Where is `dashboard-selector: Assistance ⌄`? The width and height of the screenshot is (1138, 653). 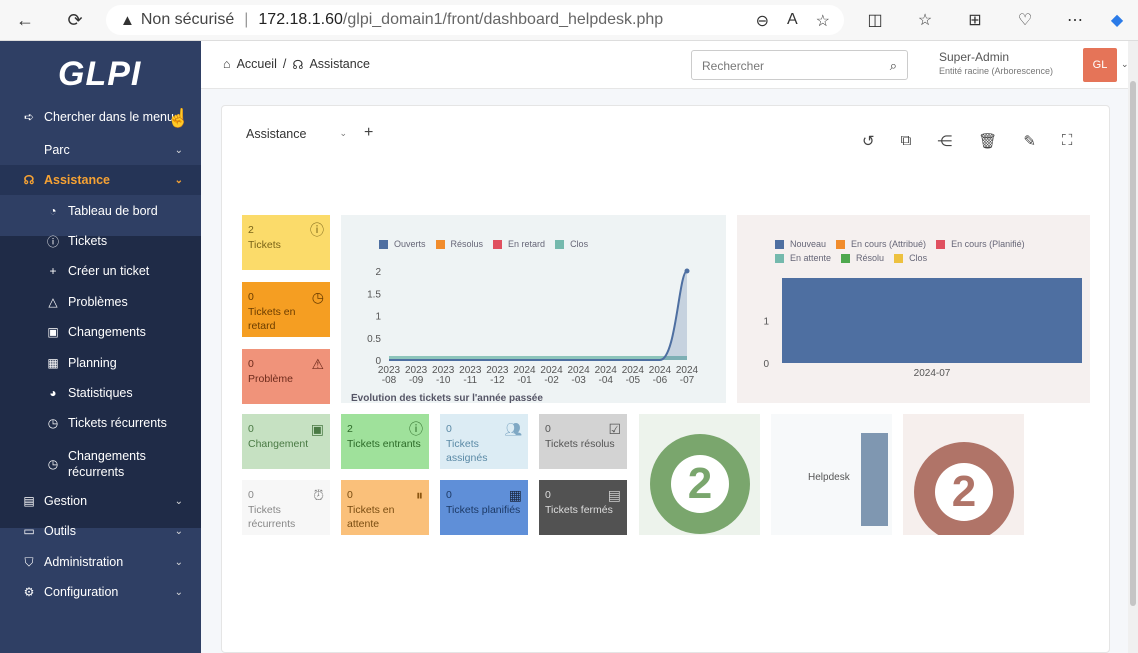 dashboard-selector: Assistance ⌄ is located at coordinates (298, 133).